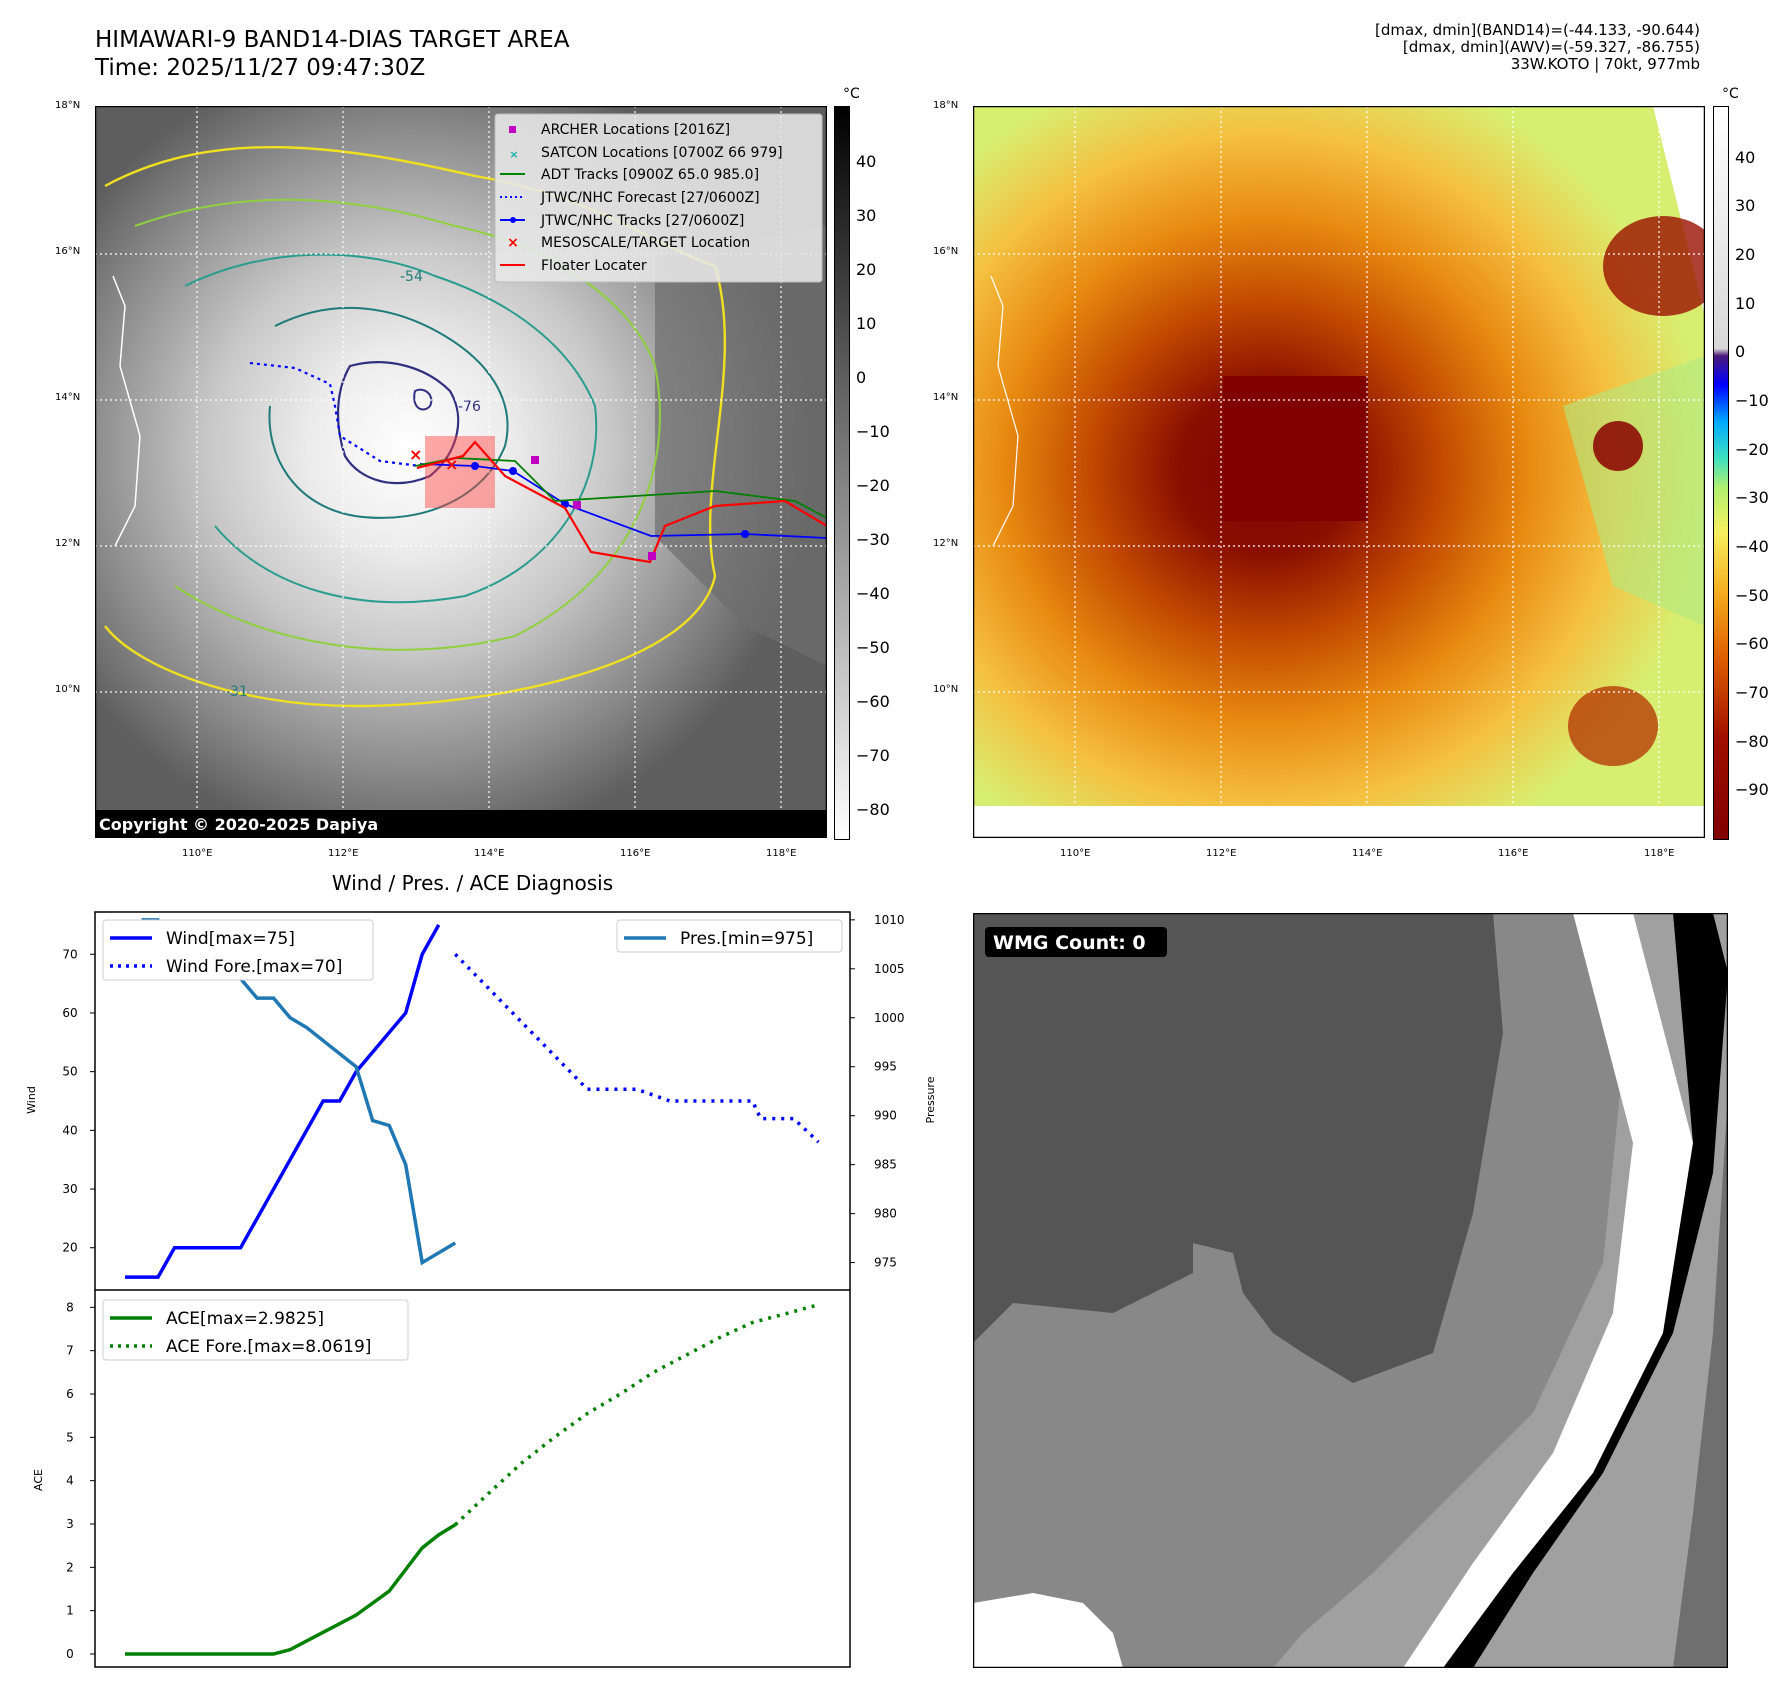 The height and width of the screenshot is (1695, 1788). Describe the element at coordinates (268, 1347) in the screenshot. I see `legend-ace-forecast-label: ACE Fore.[max=8.0619]` at that location.